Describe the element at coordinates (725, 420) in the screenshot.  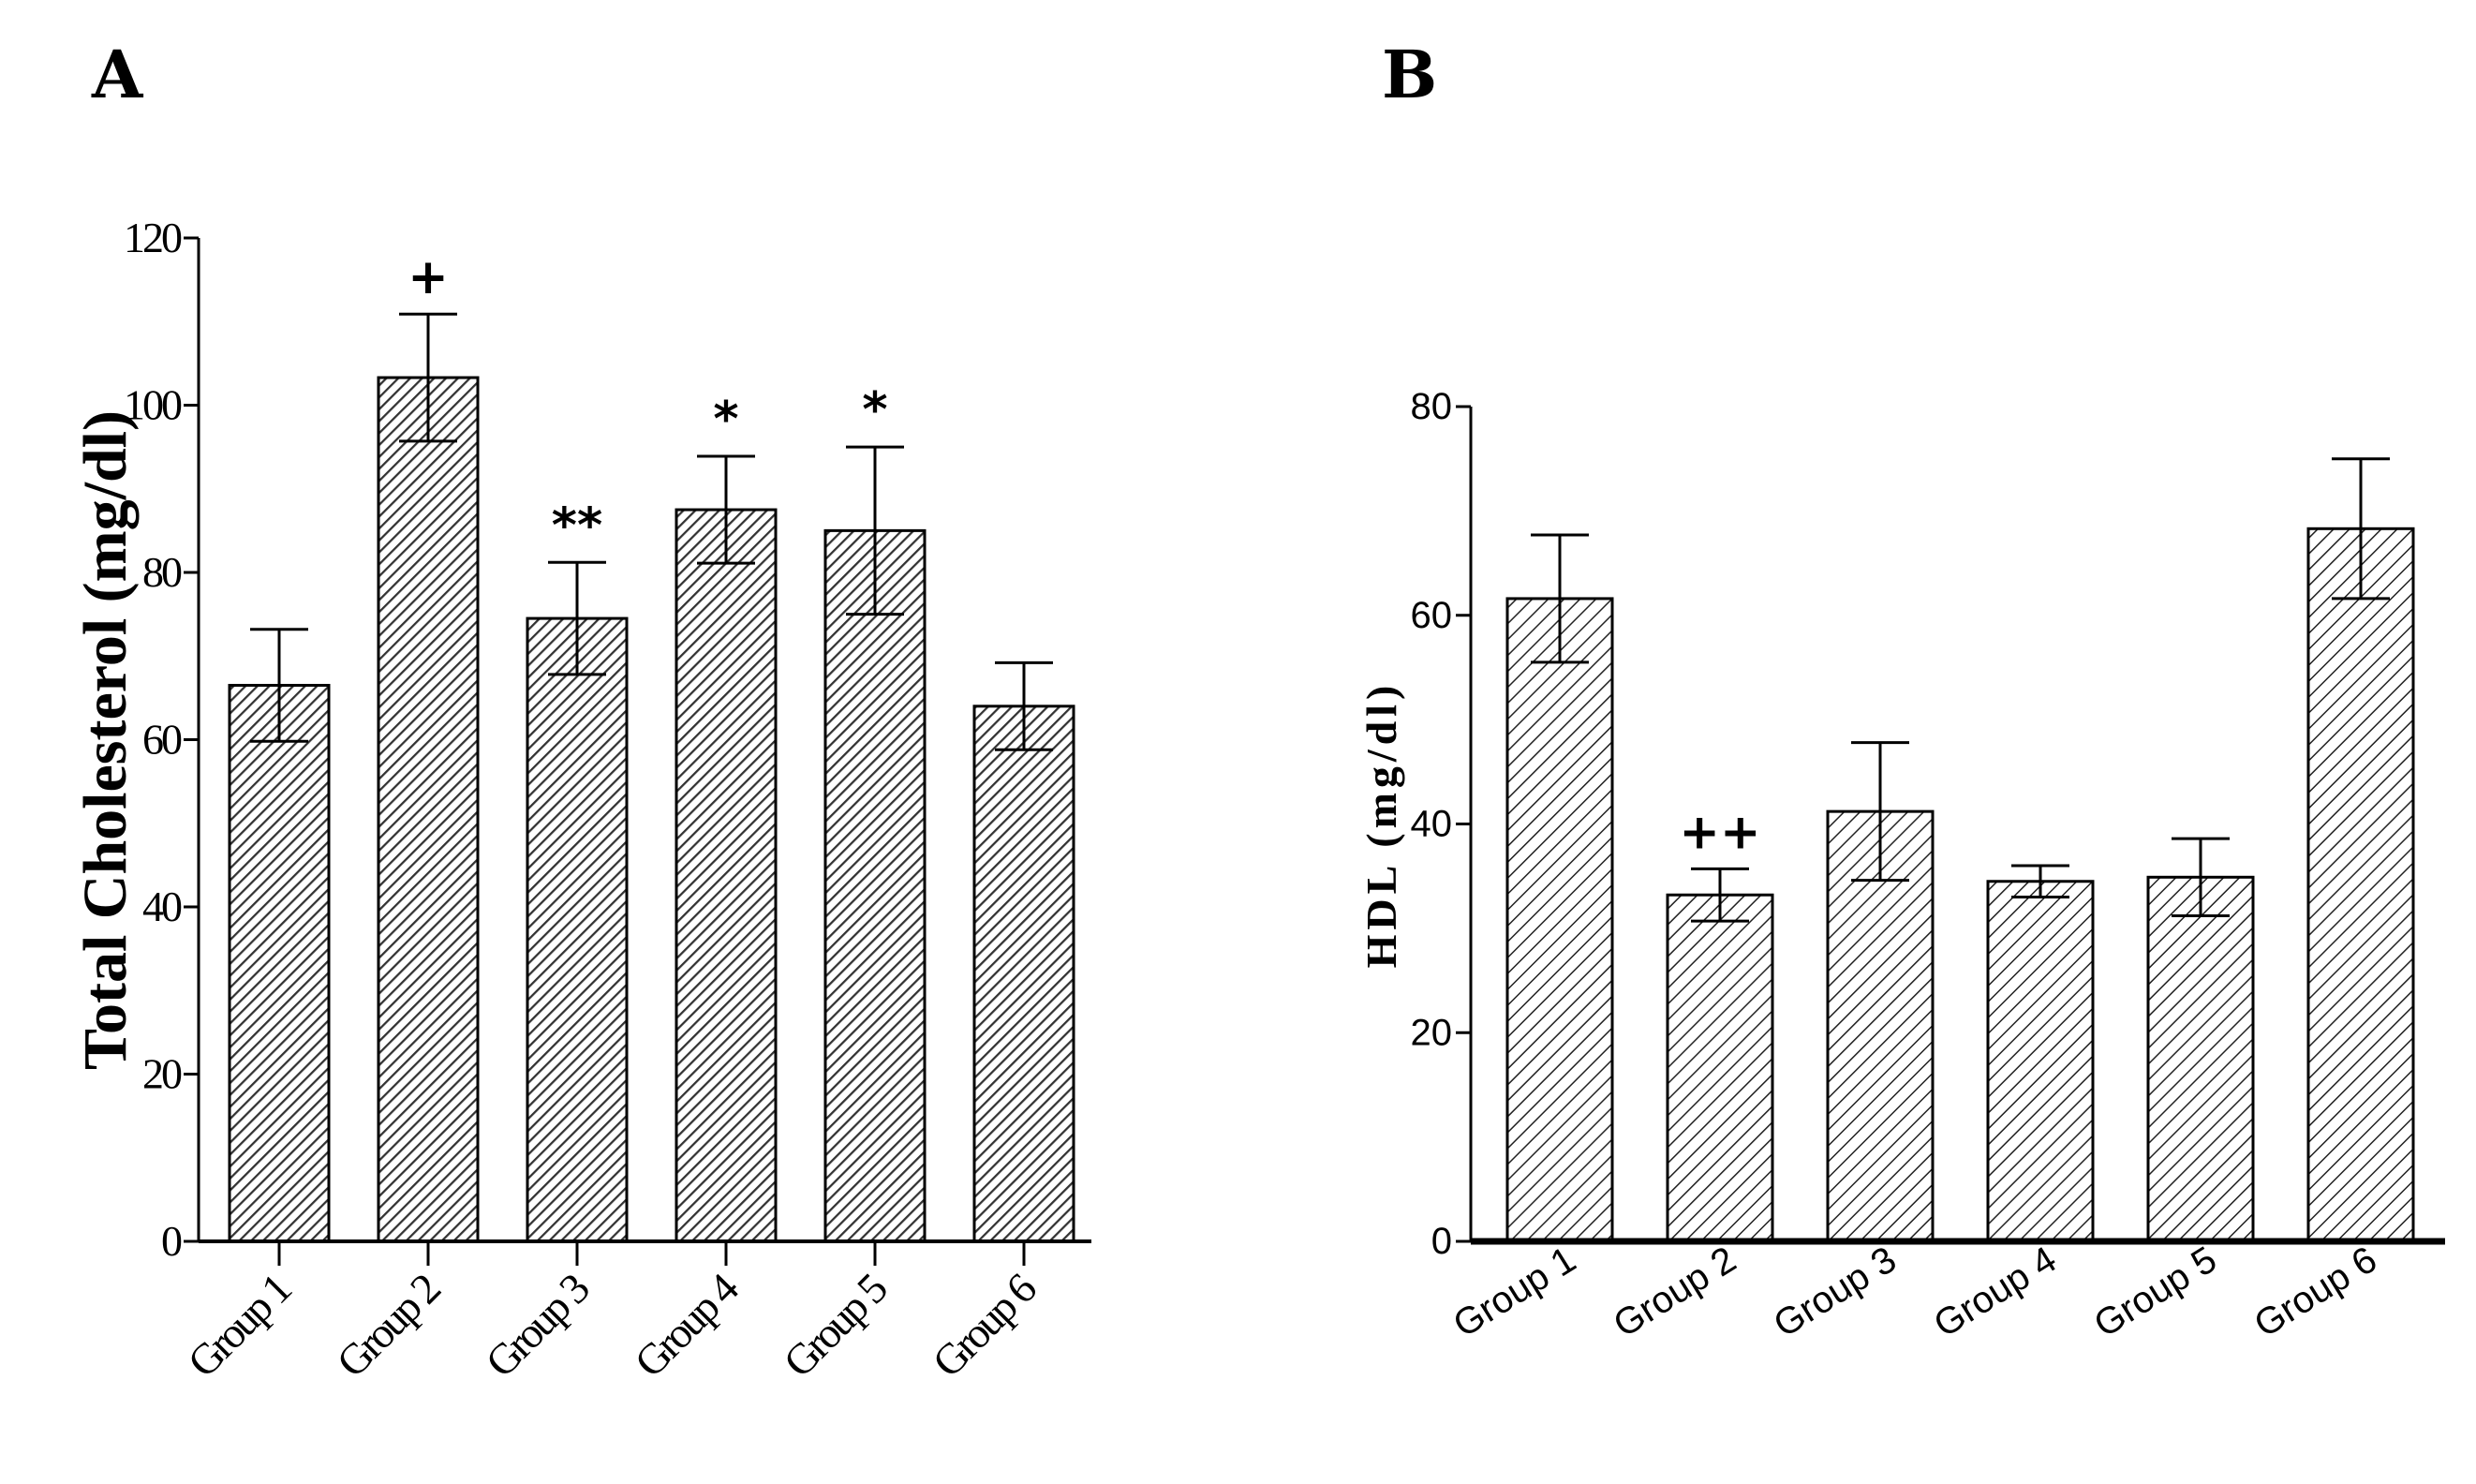
I see `significance-label-4: *` at that location.